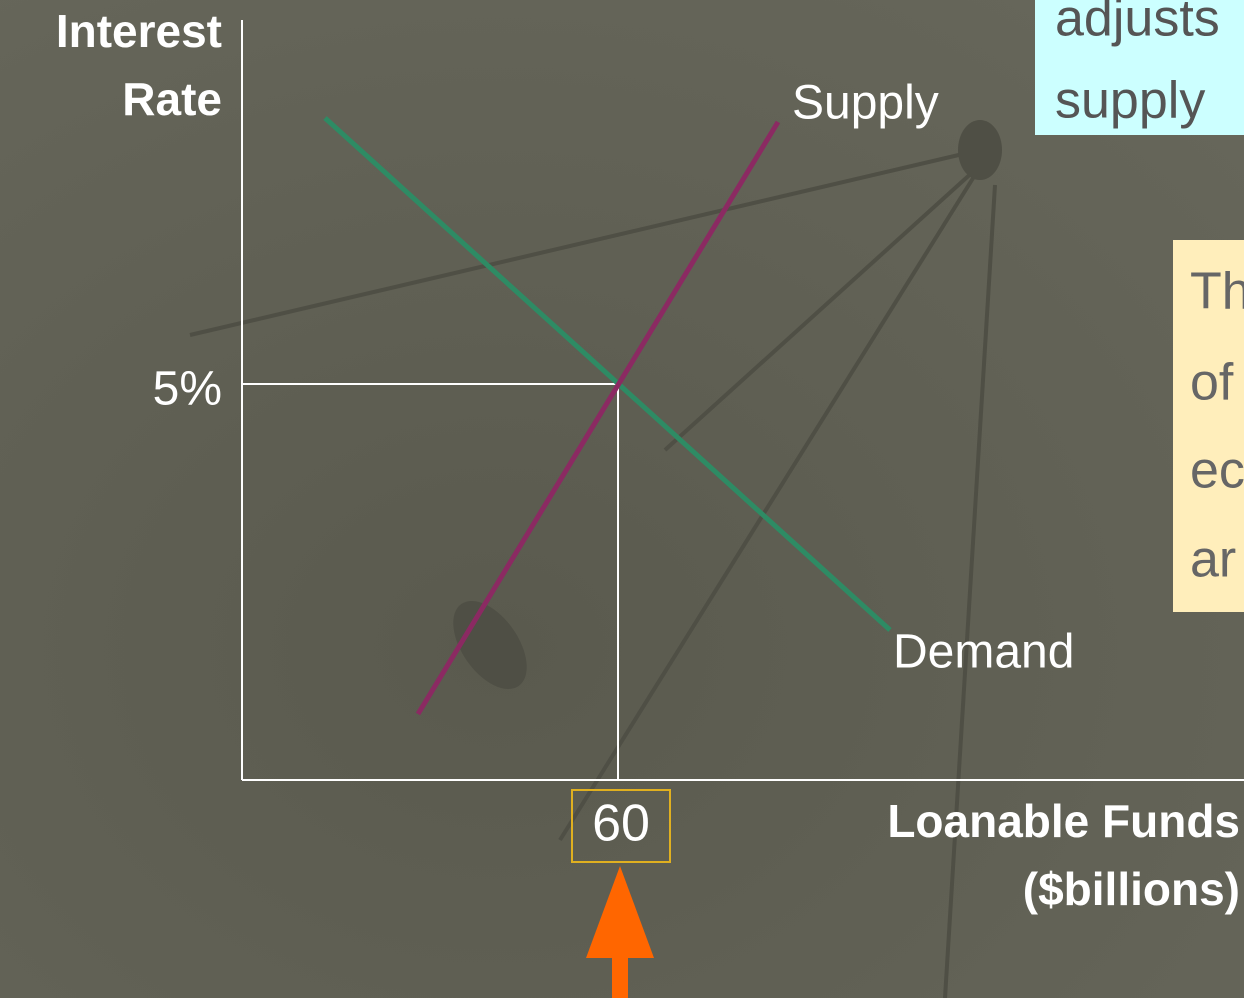  Describe the element at coordinates (620, 932) in the screenshot. I see `arrow` at that location.